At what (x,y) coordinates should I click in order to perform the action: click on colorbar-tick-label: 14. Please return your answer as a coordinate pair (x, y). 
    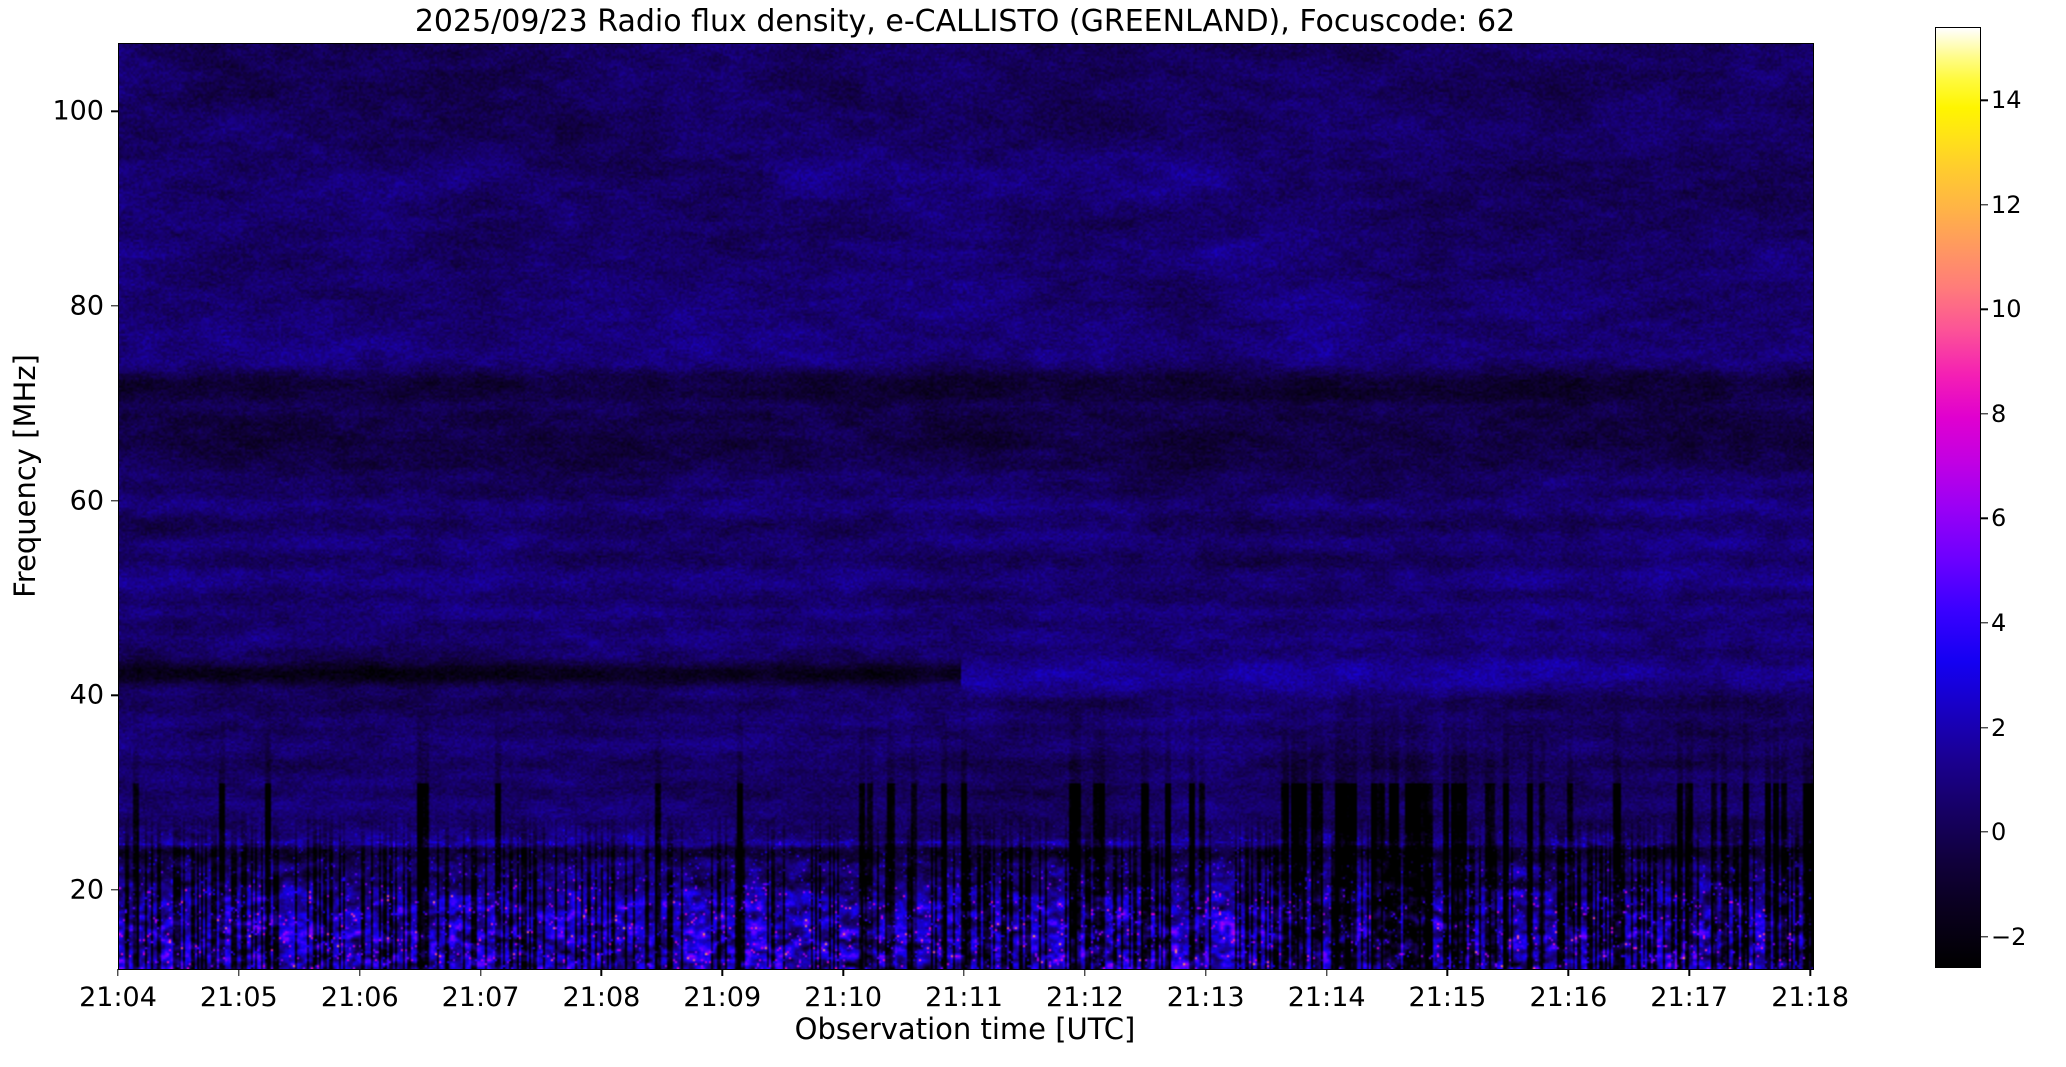
    Looking at the image, I should click on (2006, 100).